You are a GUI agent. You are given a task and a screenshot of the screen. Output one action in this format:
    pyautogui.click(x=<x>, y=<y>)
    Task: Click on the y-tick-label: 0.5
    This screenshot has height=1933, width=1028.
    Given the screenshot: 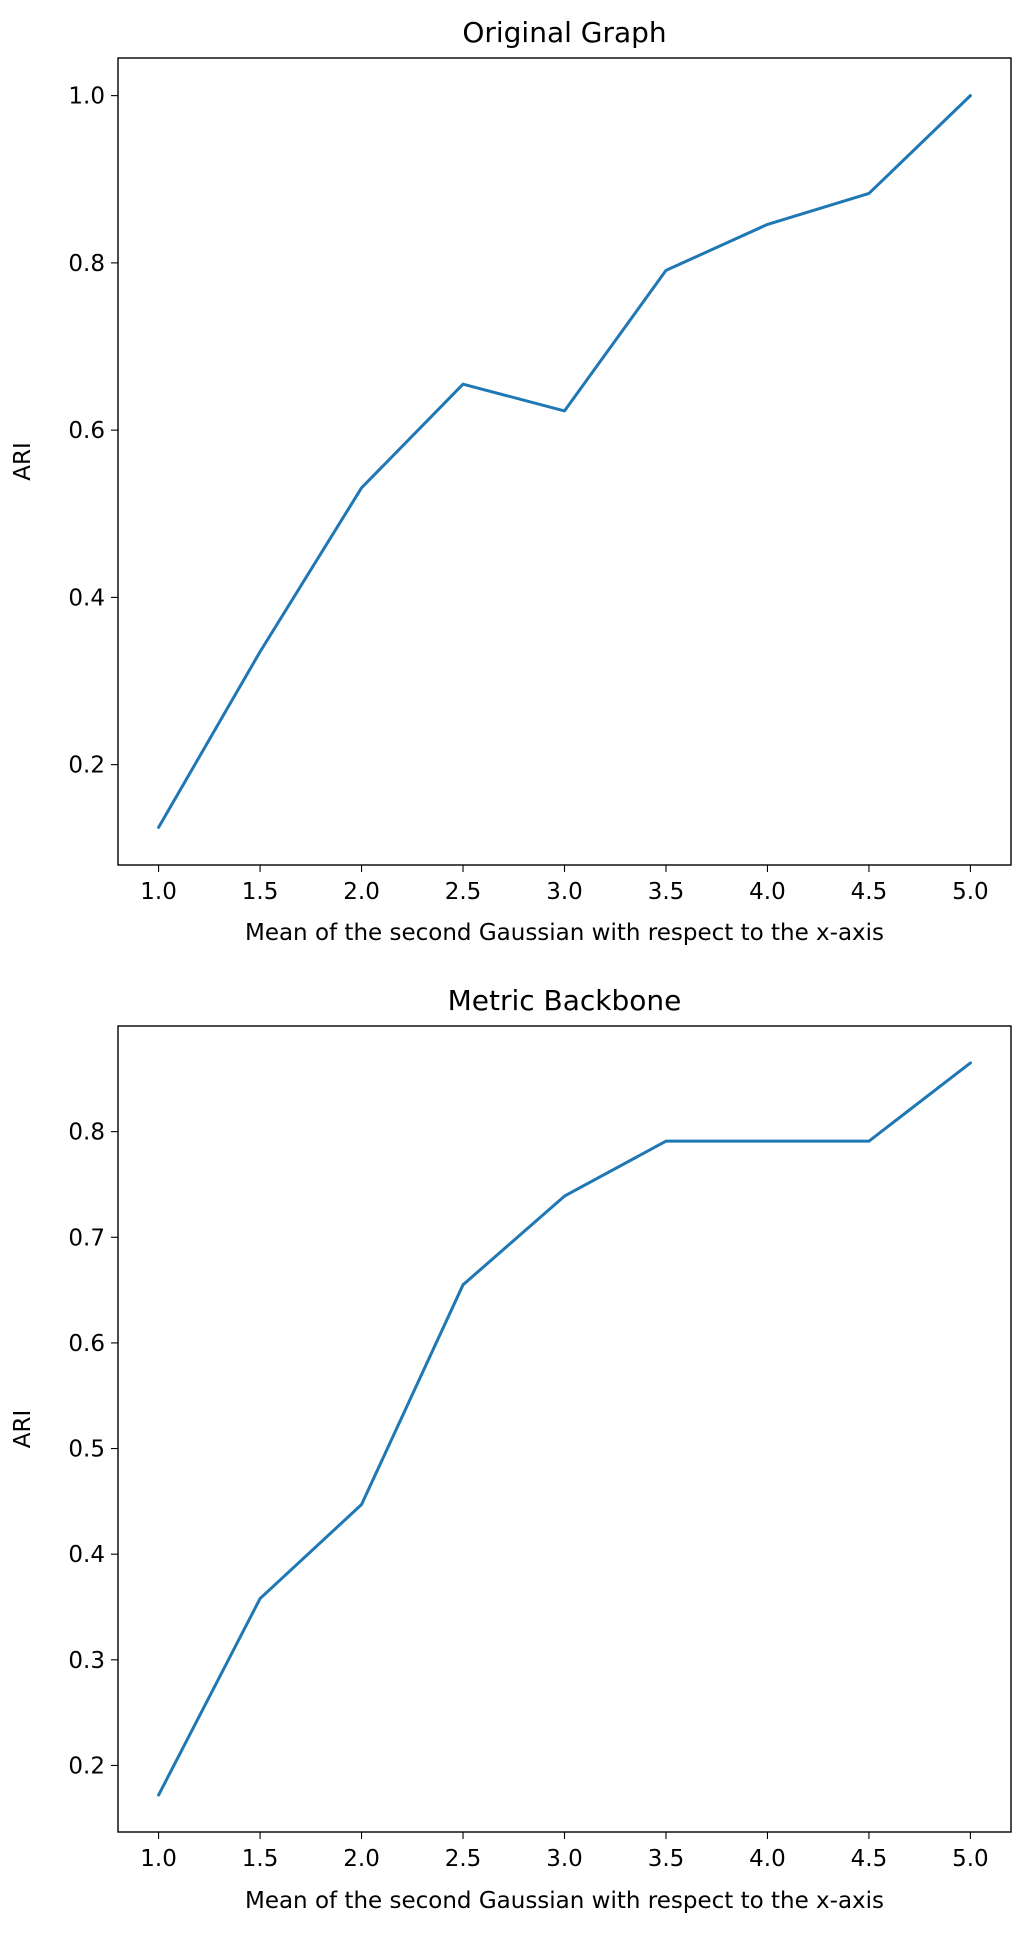 What is the action you would take?
    pyautogui.click(x=86, y=1450)
    